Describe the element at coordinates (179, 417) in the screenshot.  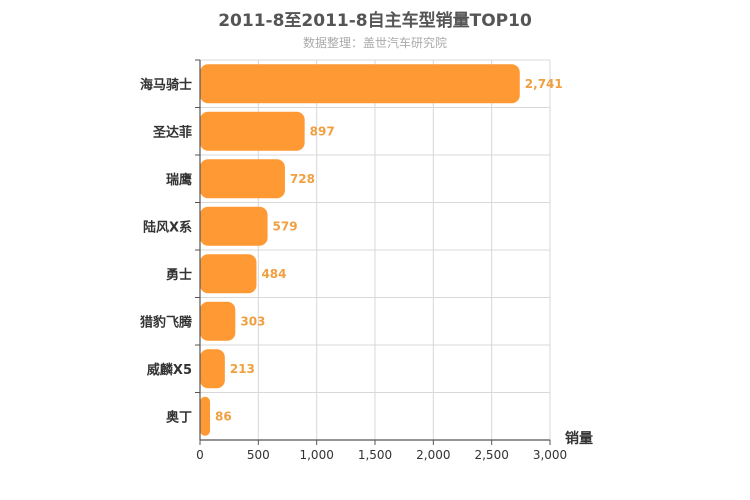
I see `category-label: 奥丁` at that location.